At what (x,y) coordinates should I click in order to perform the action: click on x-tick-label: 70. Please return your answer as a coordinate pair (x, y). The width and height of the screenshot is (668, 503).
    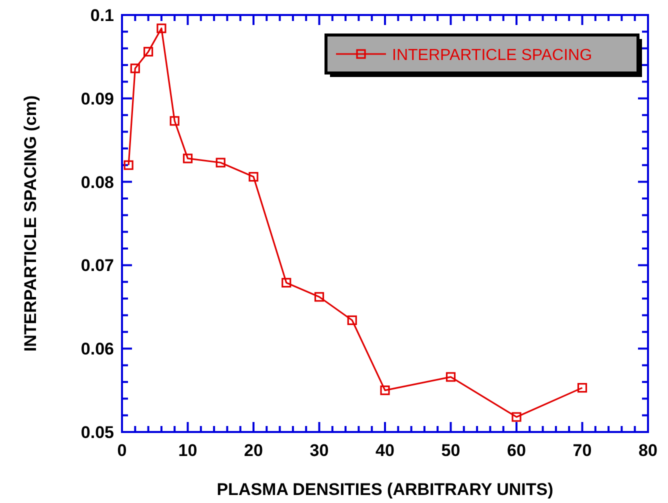
    Looking at the image, I should click on (582, 450).